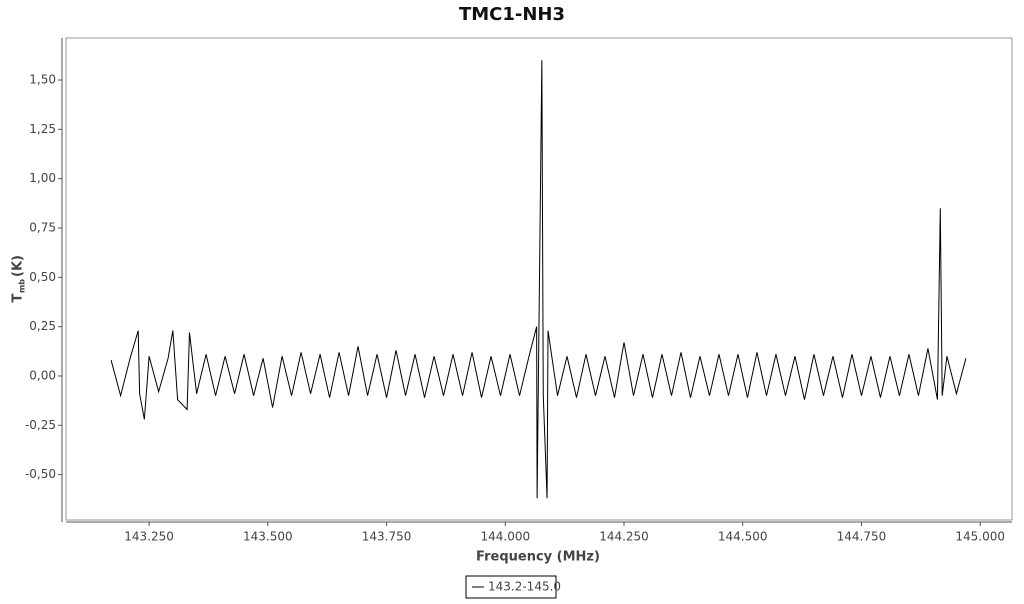  What do you see at coordinates (40, 474) in the screenshot?
I see `y-tick-label: -0,50` at bounding box center [40, 474].